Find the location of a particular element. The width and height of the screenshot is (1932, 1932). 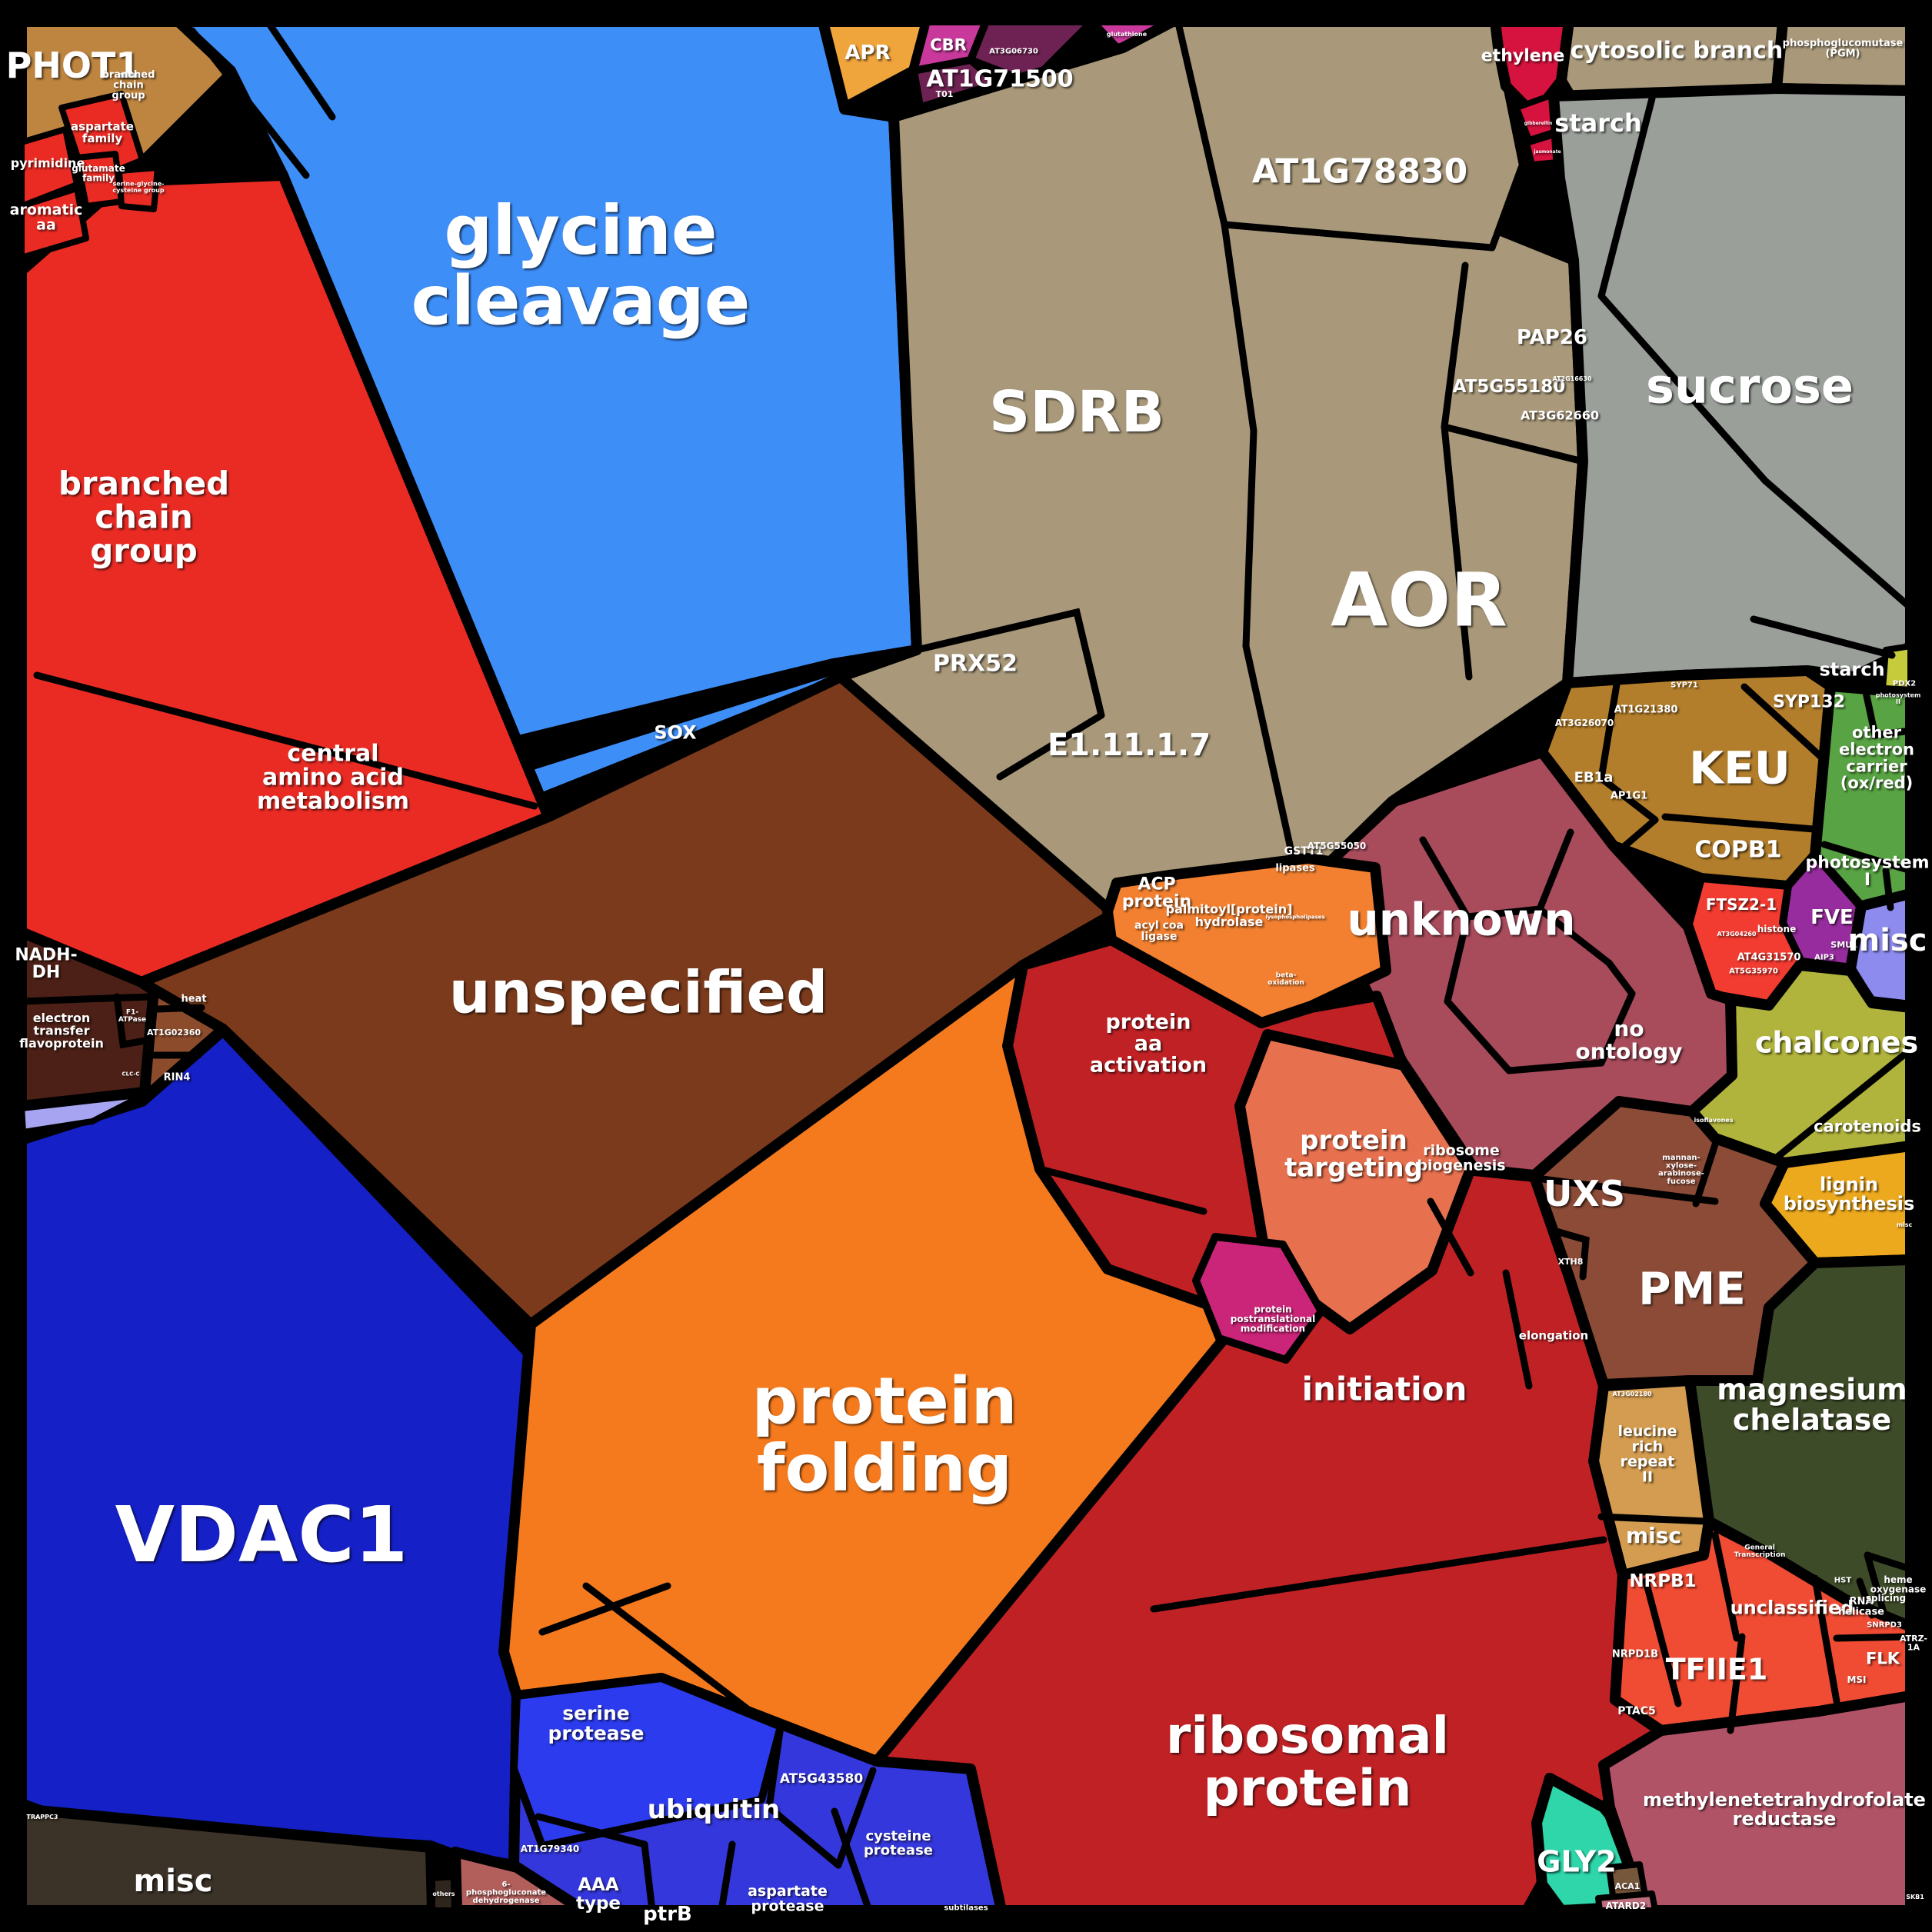

label-ethylene: ethylene is located at coordinates (1523, 56).